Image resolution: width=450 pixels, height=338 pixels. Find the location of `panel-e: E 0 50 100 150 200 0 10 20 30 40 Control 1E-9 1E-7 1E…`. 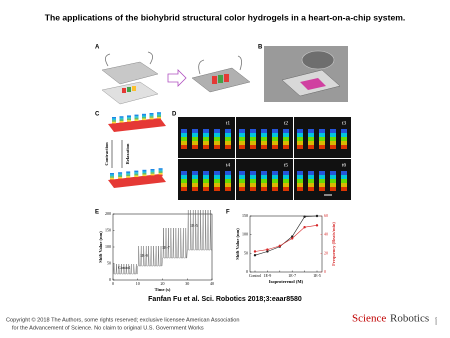

panel-e: E 0 50 100 150 200 0 10 20 30 40 Control 1E-9 1E-7 1E… is located at coordinates (154, 251).